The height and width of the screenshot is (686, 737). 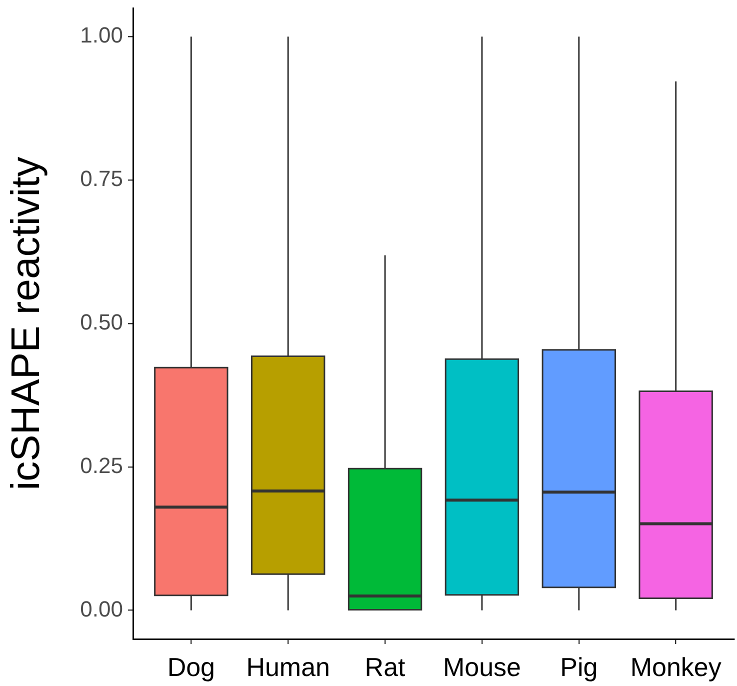 I want to click on x-tick-label: Pig, so click(x=579, y=667).